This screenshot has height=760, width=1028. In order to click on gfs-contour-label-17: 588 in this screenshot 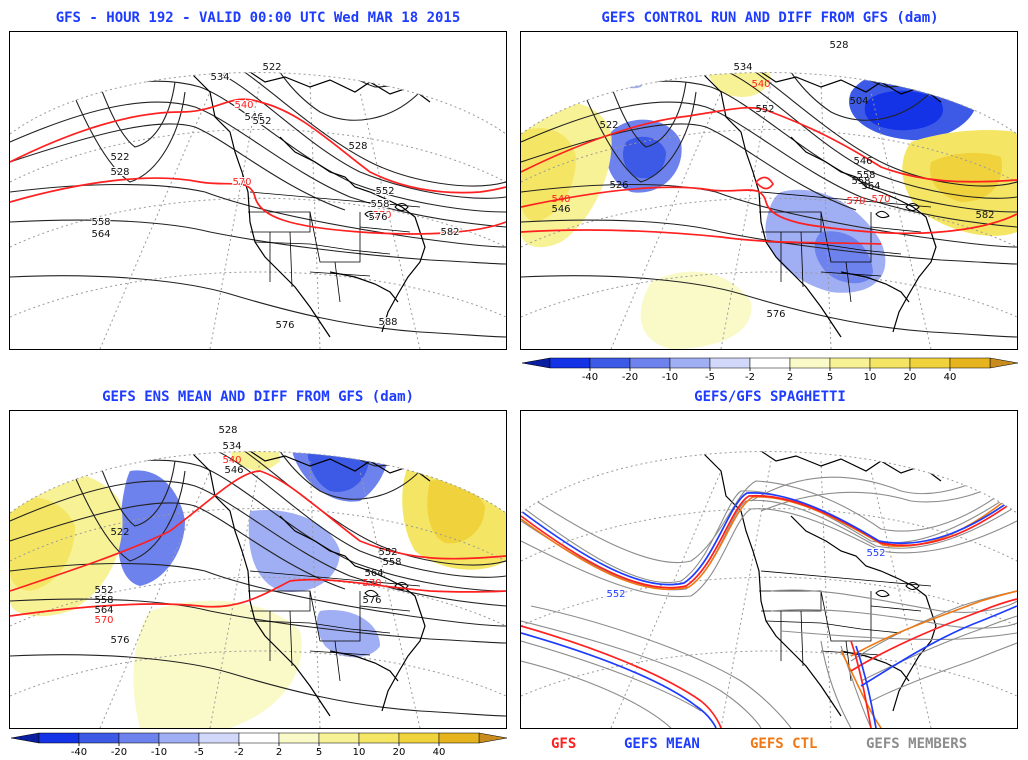, I will do `click(387, 322)`.